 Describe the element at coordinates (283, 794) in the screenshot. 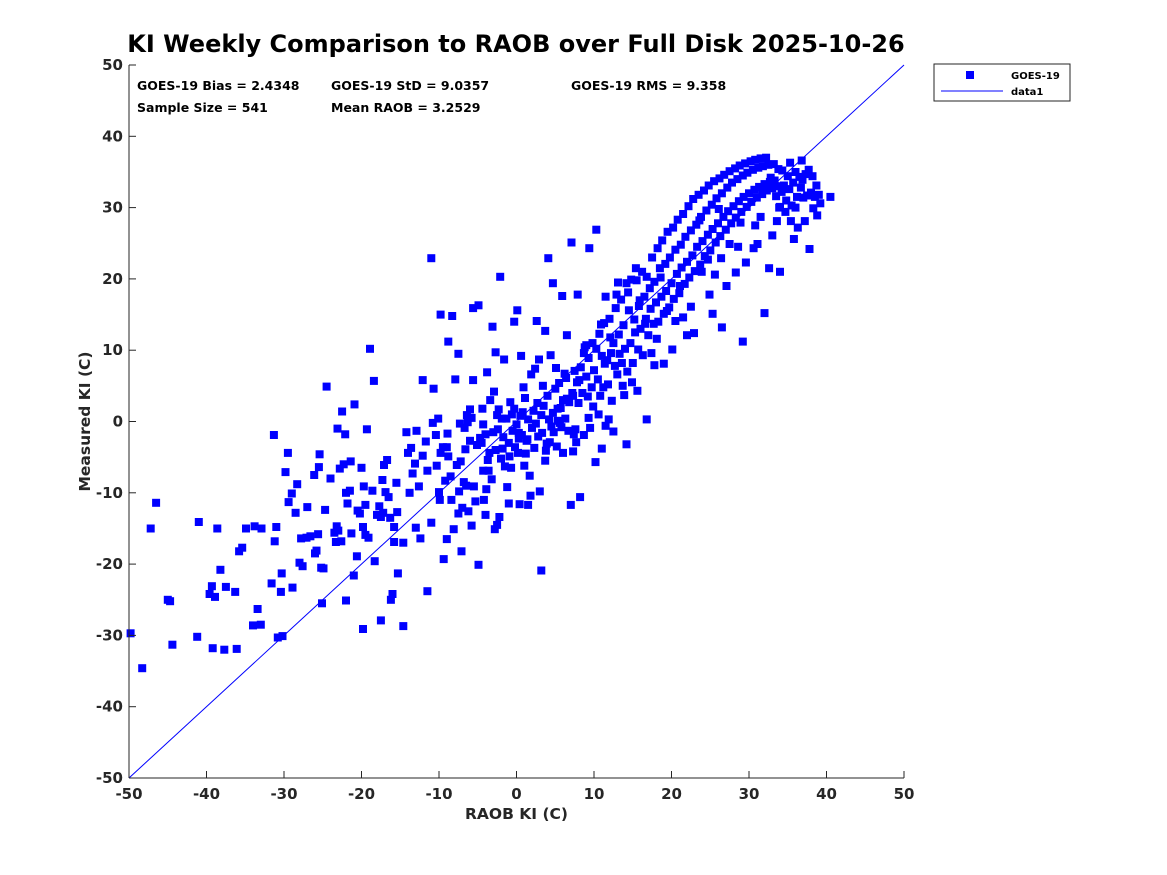

I see `x-tick-label: -30` at that location.